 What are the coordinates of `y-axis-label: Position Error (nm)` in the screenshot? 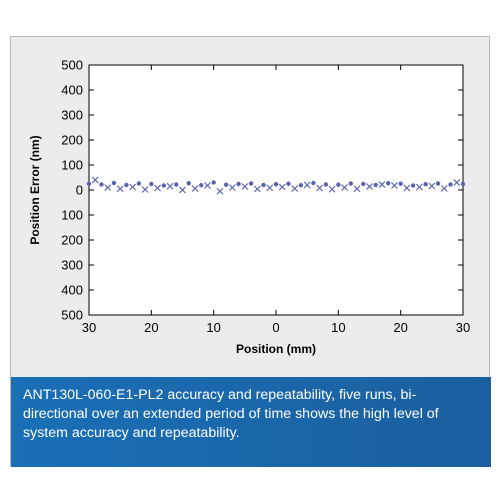 It's located at (35, 189).